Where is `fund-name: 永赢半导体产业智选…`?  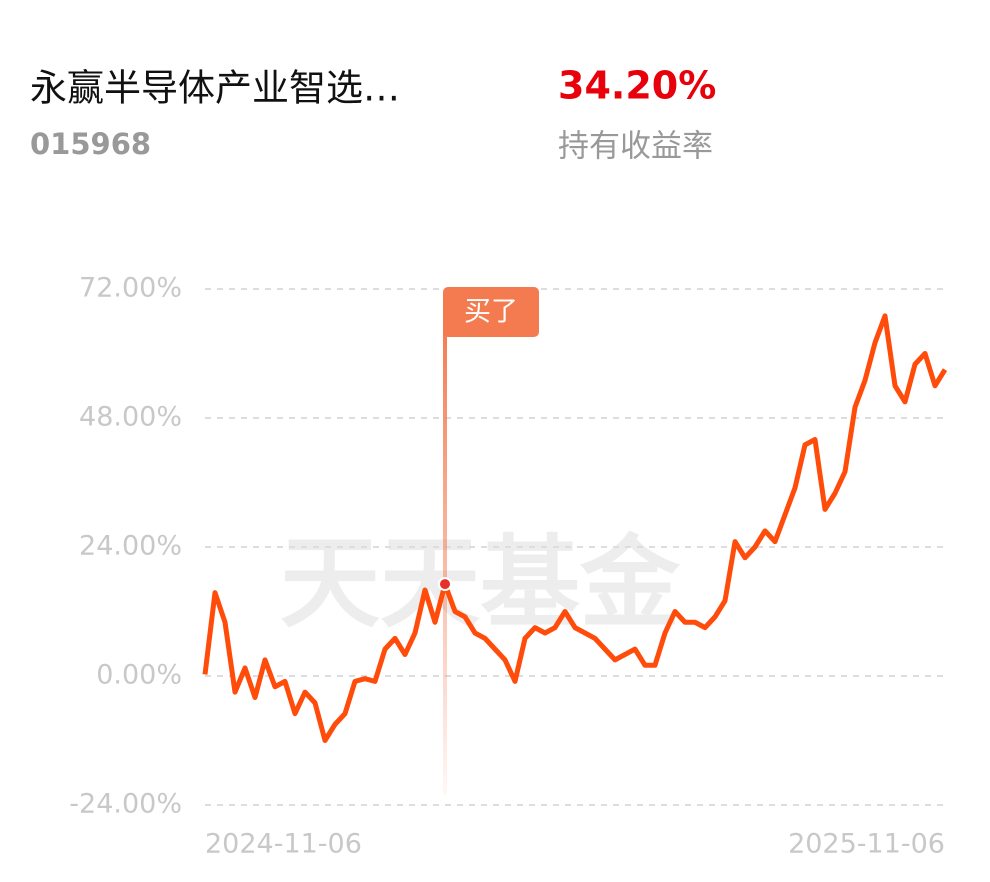 fund-name: 永赢半导体产业智选… is located at coordinates (215, 88).